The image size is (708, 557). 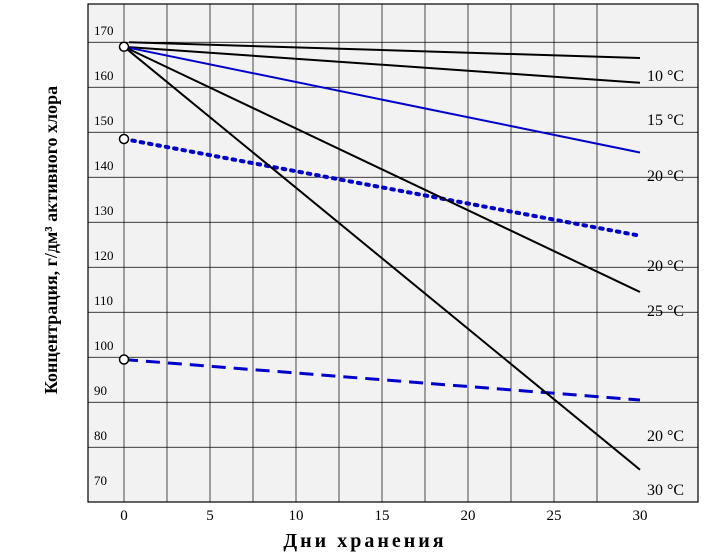 What do you see at coordinates (382, 516) in the screenshot?
I see `x-tick-label: 15` at bounding box center [382, 516].